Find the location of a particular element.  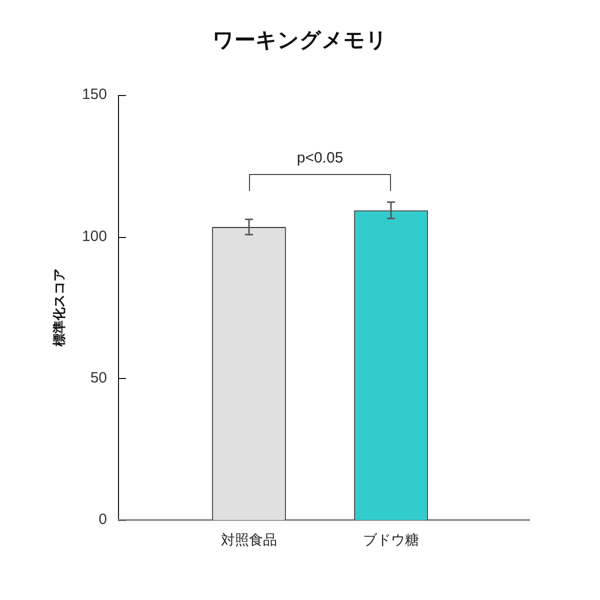

x-tick-label: ブドウ糖 is located at coordinates (391, 539).